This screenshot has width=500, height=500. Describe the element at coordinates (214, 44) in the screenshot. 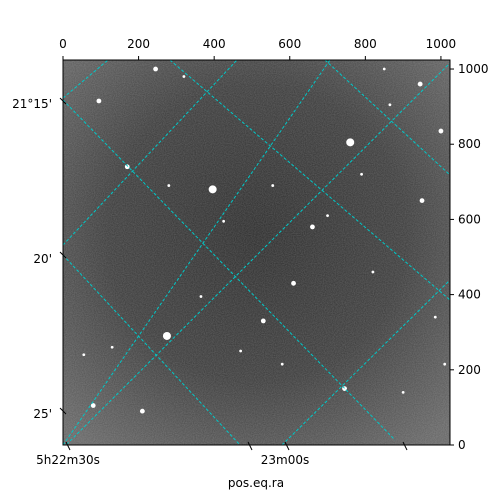

I see `top-axis-tick-label: 400` at that location.